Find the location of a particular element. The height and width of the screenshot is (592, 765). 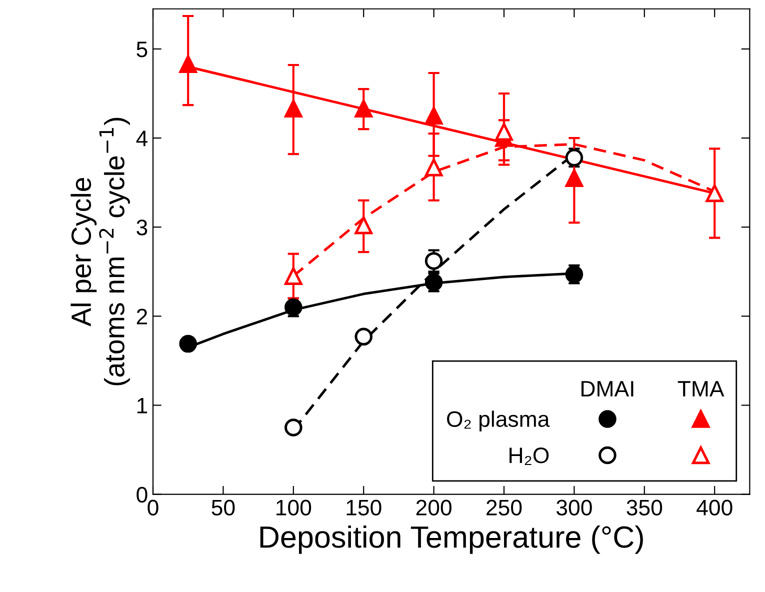

annotation: TMA is located at coordinates (701, 388).